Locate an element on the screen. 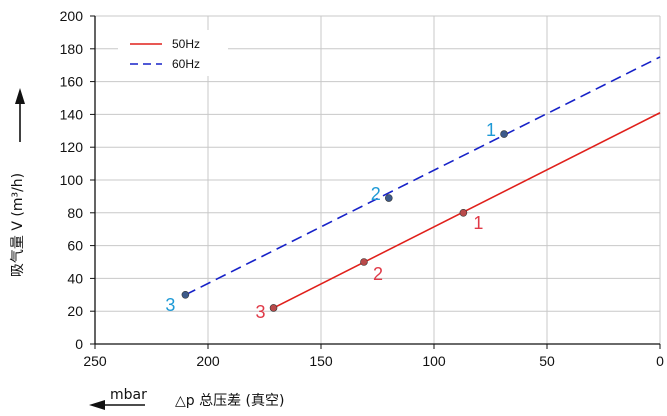 This screenshot has height=416, width=667. legend-label-50hz: 50Hz is located at coordinates (186, 44).